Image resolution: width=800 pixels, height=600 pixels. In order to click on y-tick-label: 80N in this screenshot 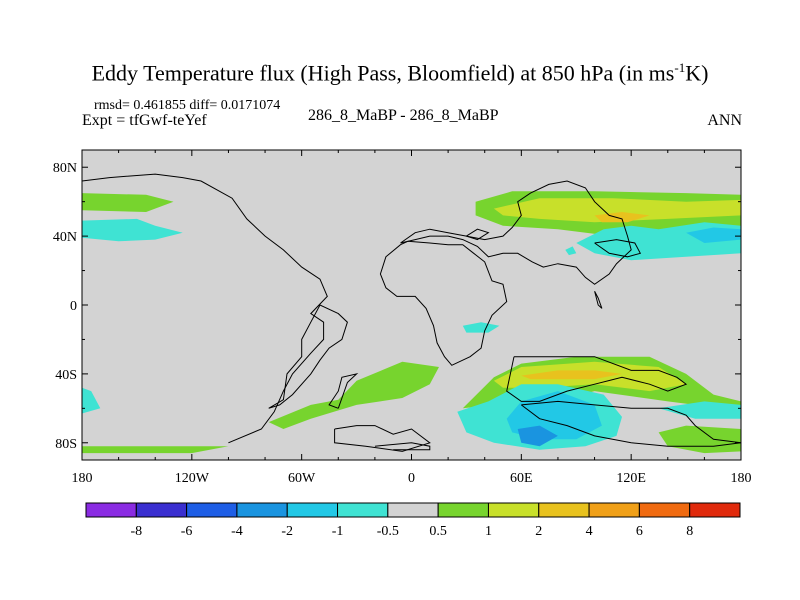, I will do `click(65, 168)`.